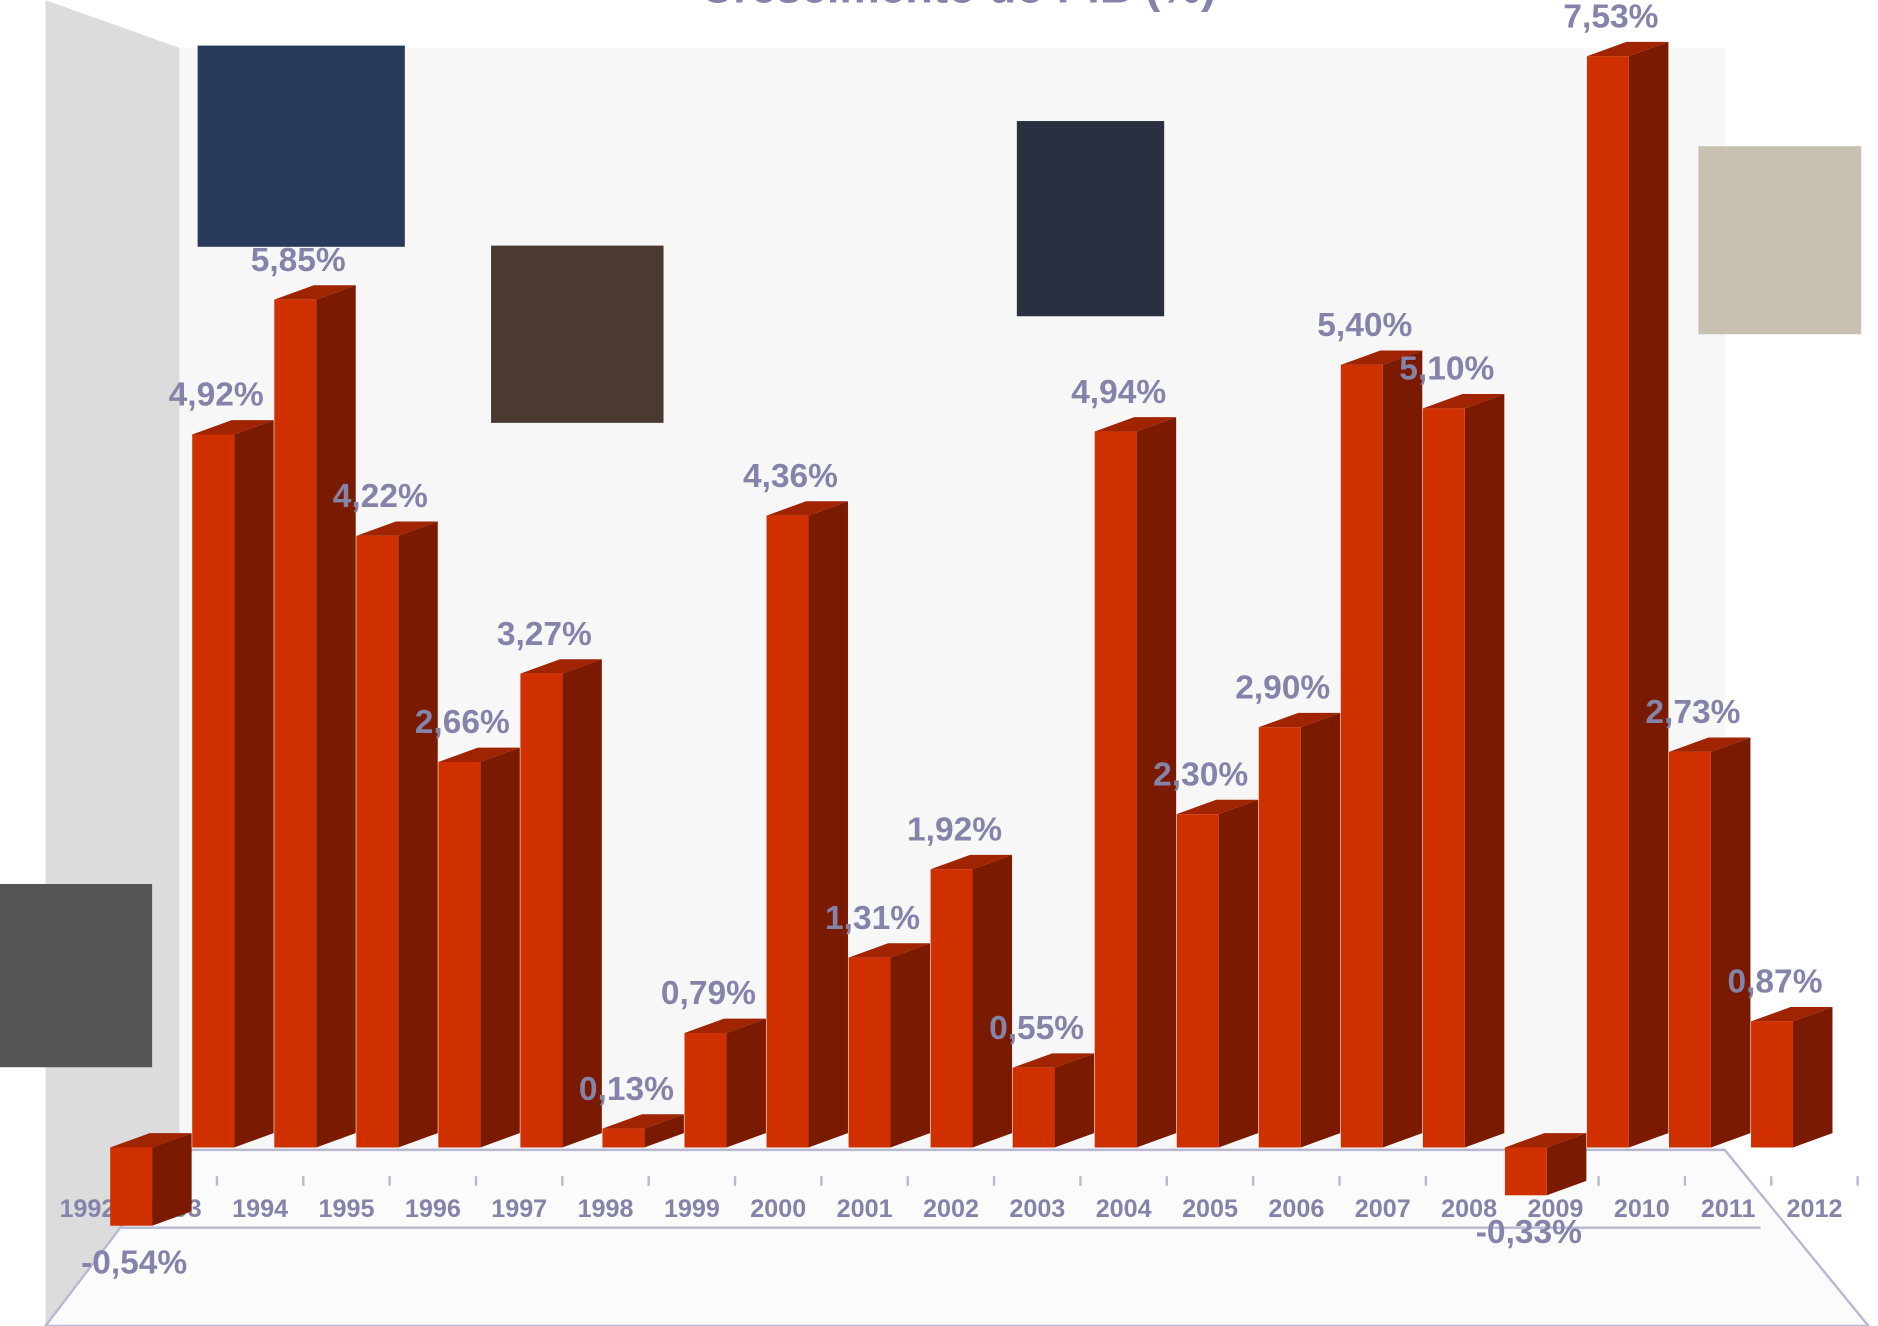 The width and height of the screenshot is (1878, 1326). Describe the element at coordinates (519, 1209) in the screenshot. I see `x-tick-label: 1997` at that location.